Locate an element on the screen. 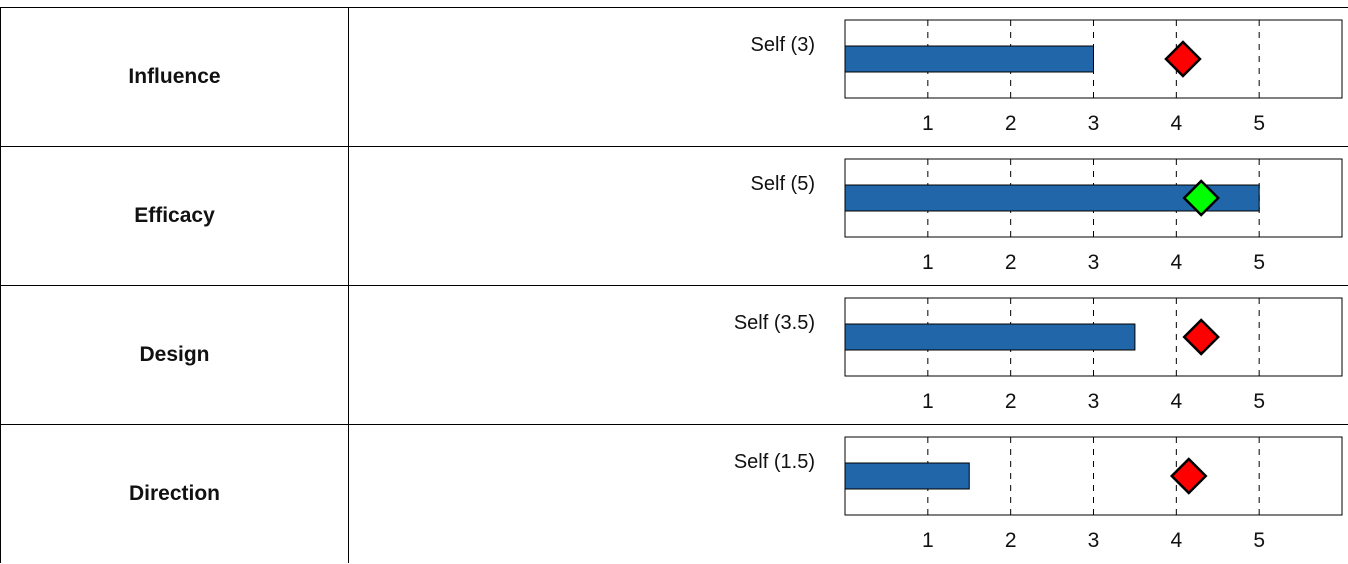 This screenshot has width=1348, height=564. bar-chart: Self (1.5) 1 2 3 4 5 is located at coordinates (1038, 494).